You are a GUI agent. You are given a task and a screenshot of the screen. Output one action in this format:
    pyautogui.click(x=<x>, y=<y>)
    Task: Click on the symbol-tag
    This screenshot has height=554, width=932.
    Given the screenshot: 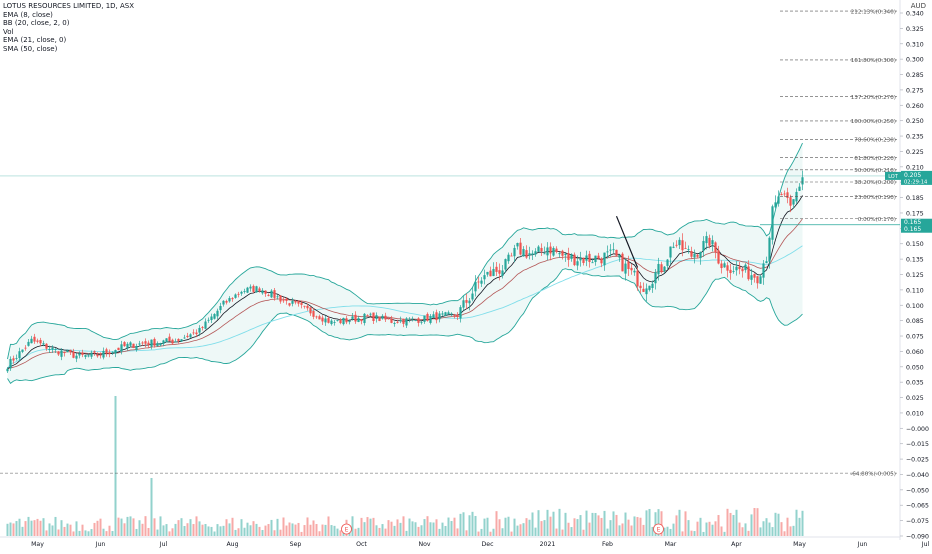 What is the action you would take?
    pyautogui.click(x=893, y=175)
    